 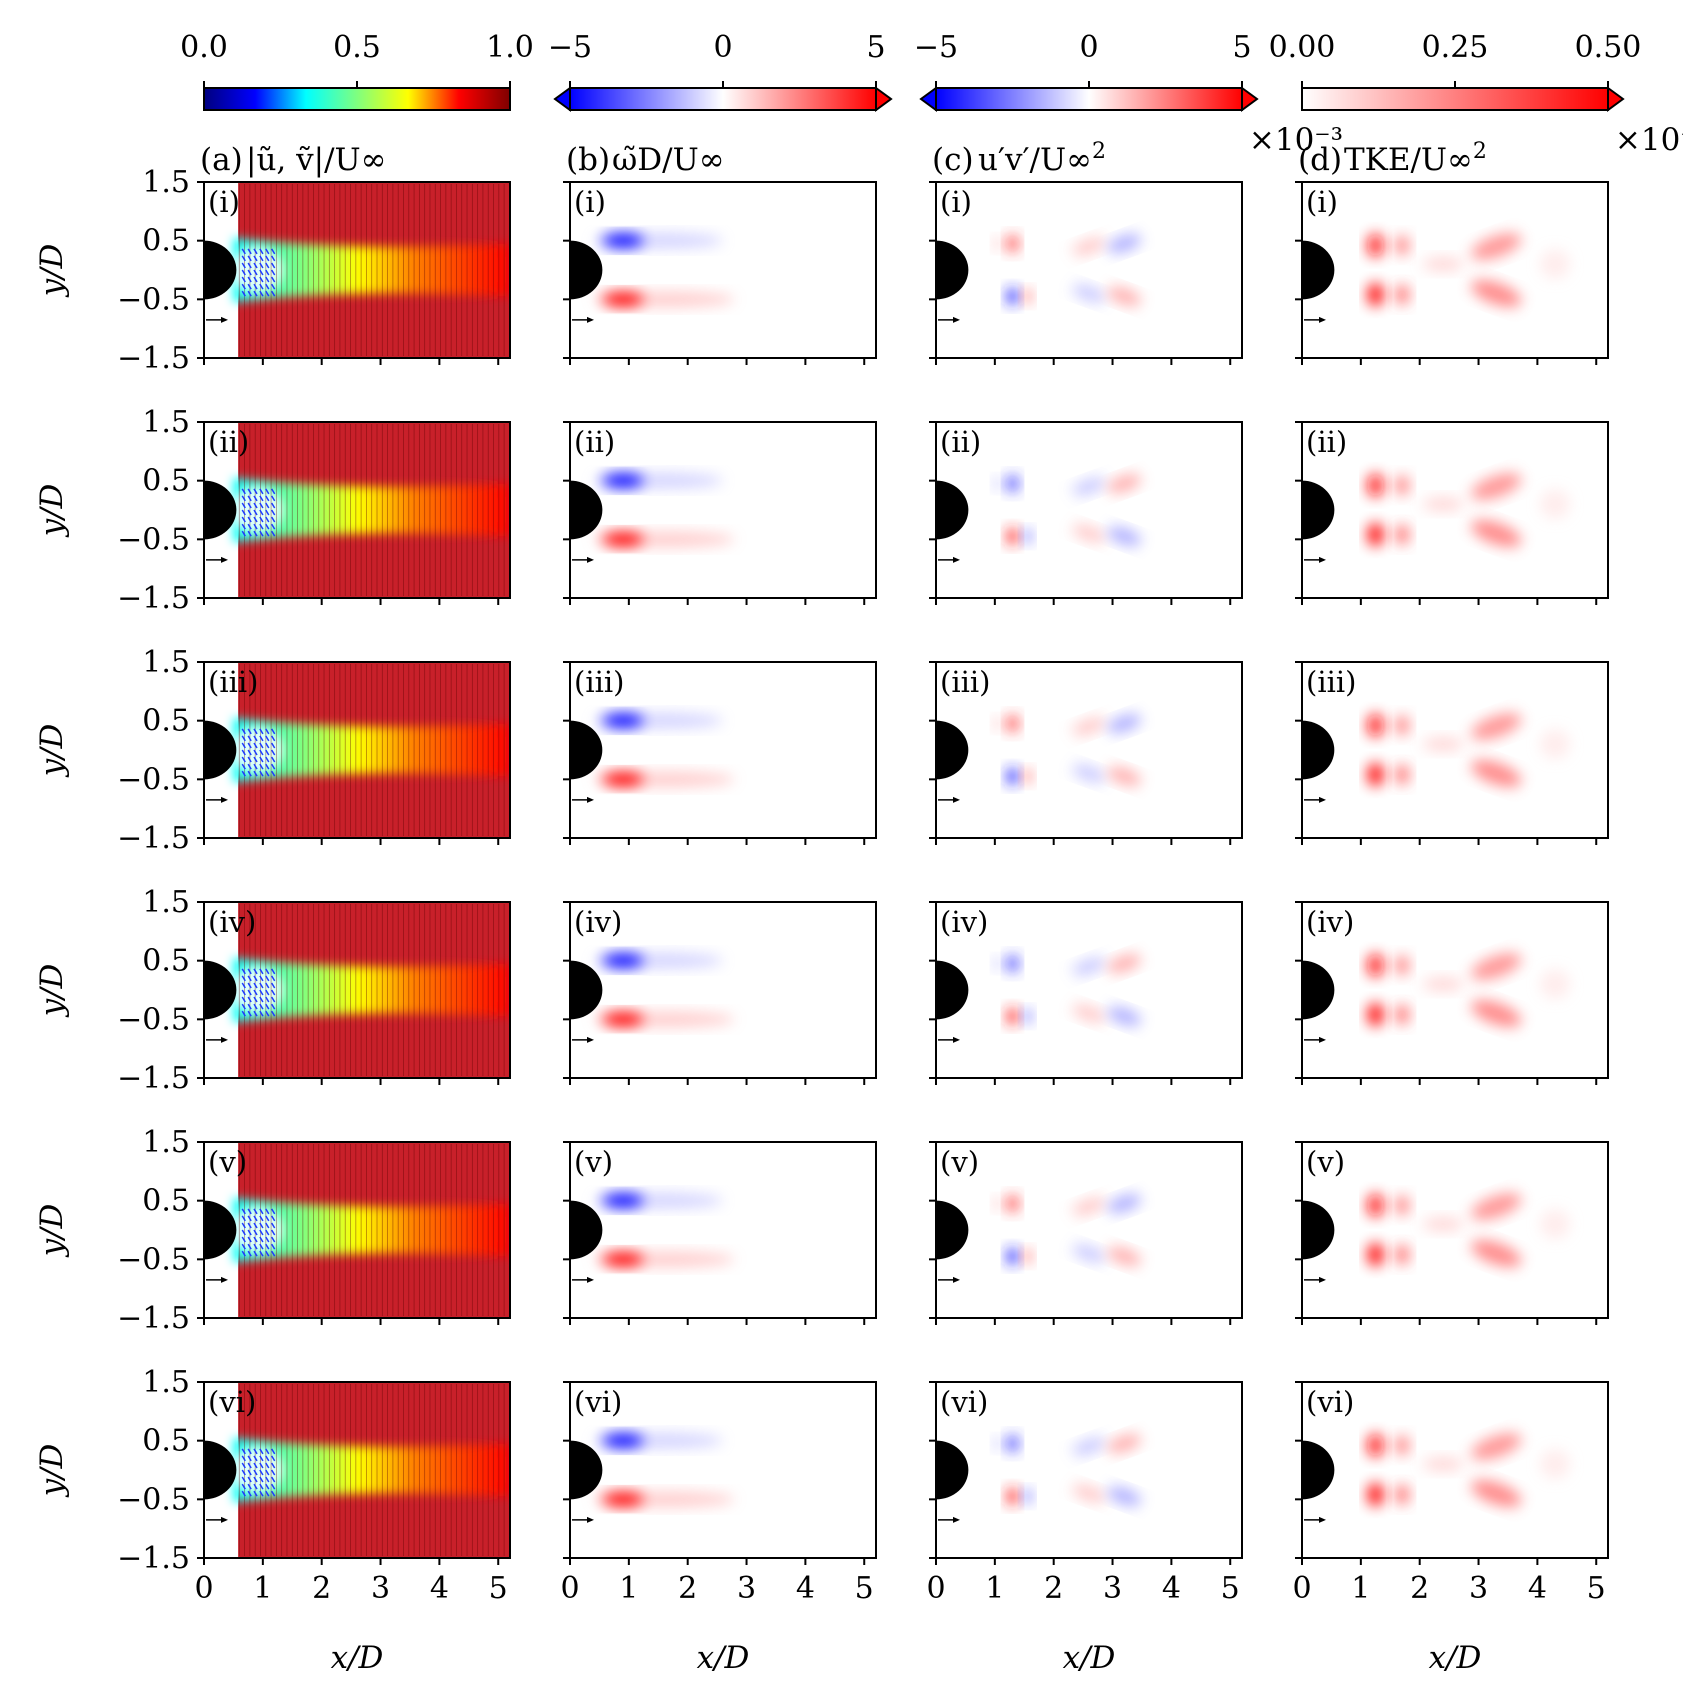 I want to click on x-tick-label: 2, so click(x=321, y=1588).